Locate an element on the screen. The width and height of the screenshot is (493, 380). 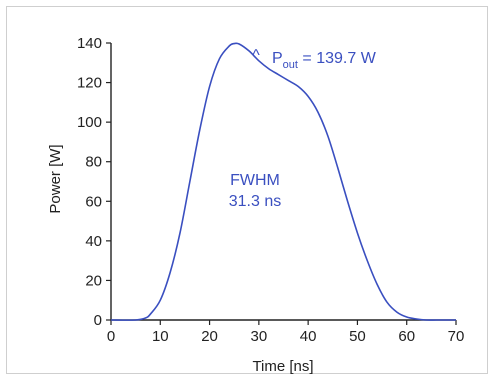
x-tick-label: 70 is located at coordinates (456, 336).